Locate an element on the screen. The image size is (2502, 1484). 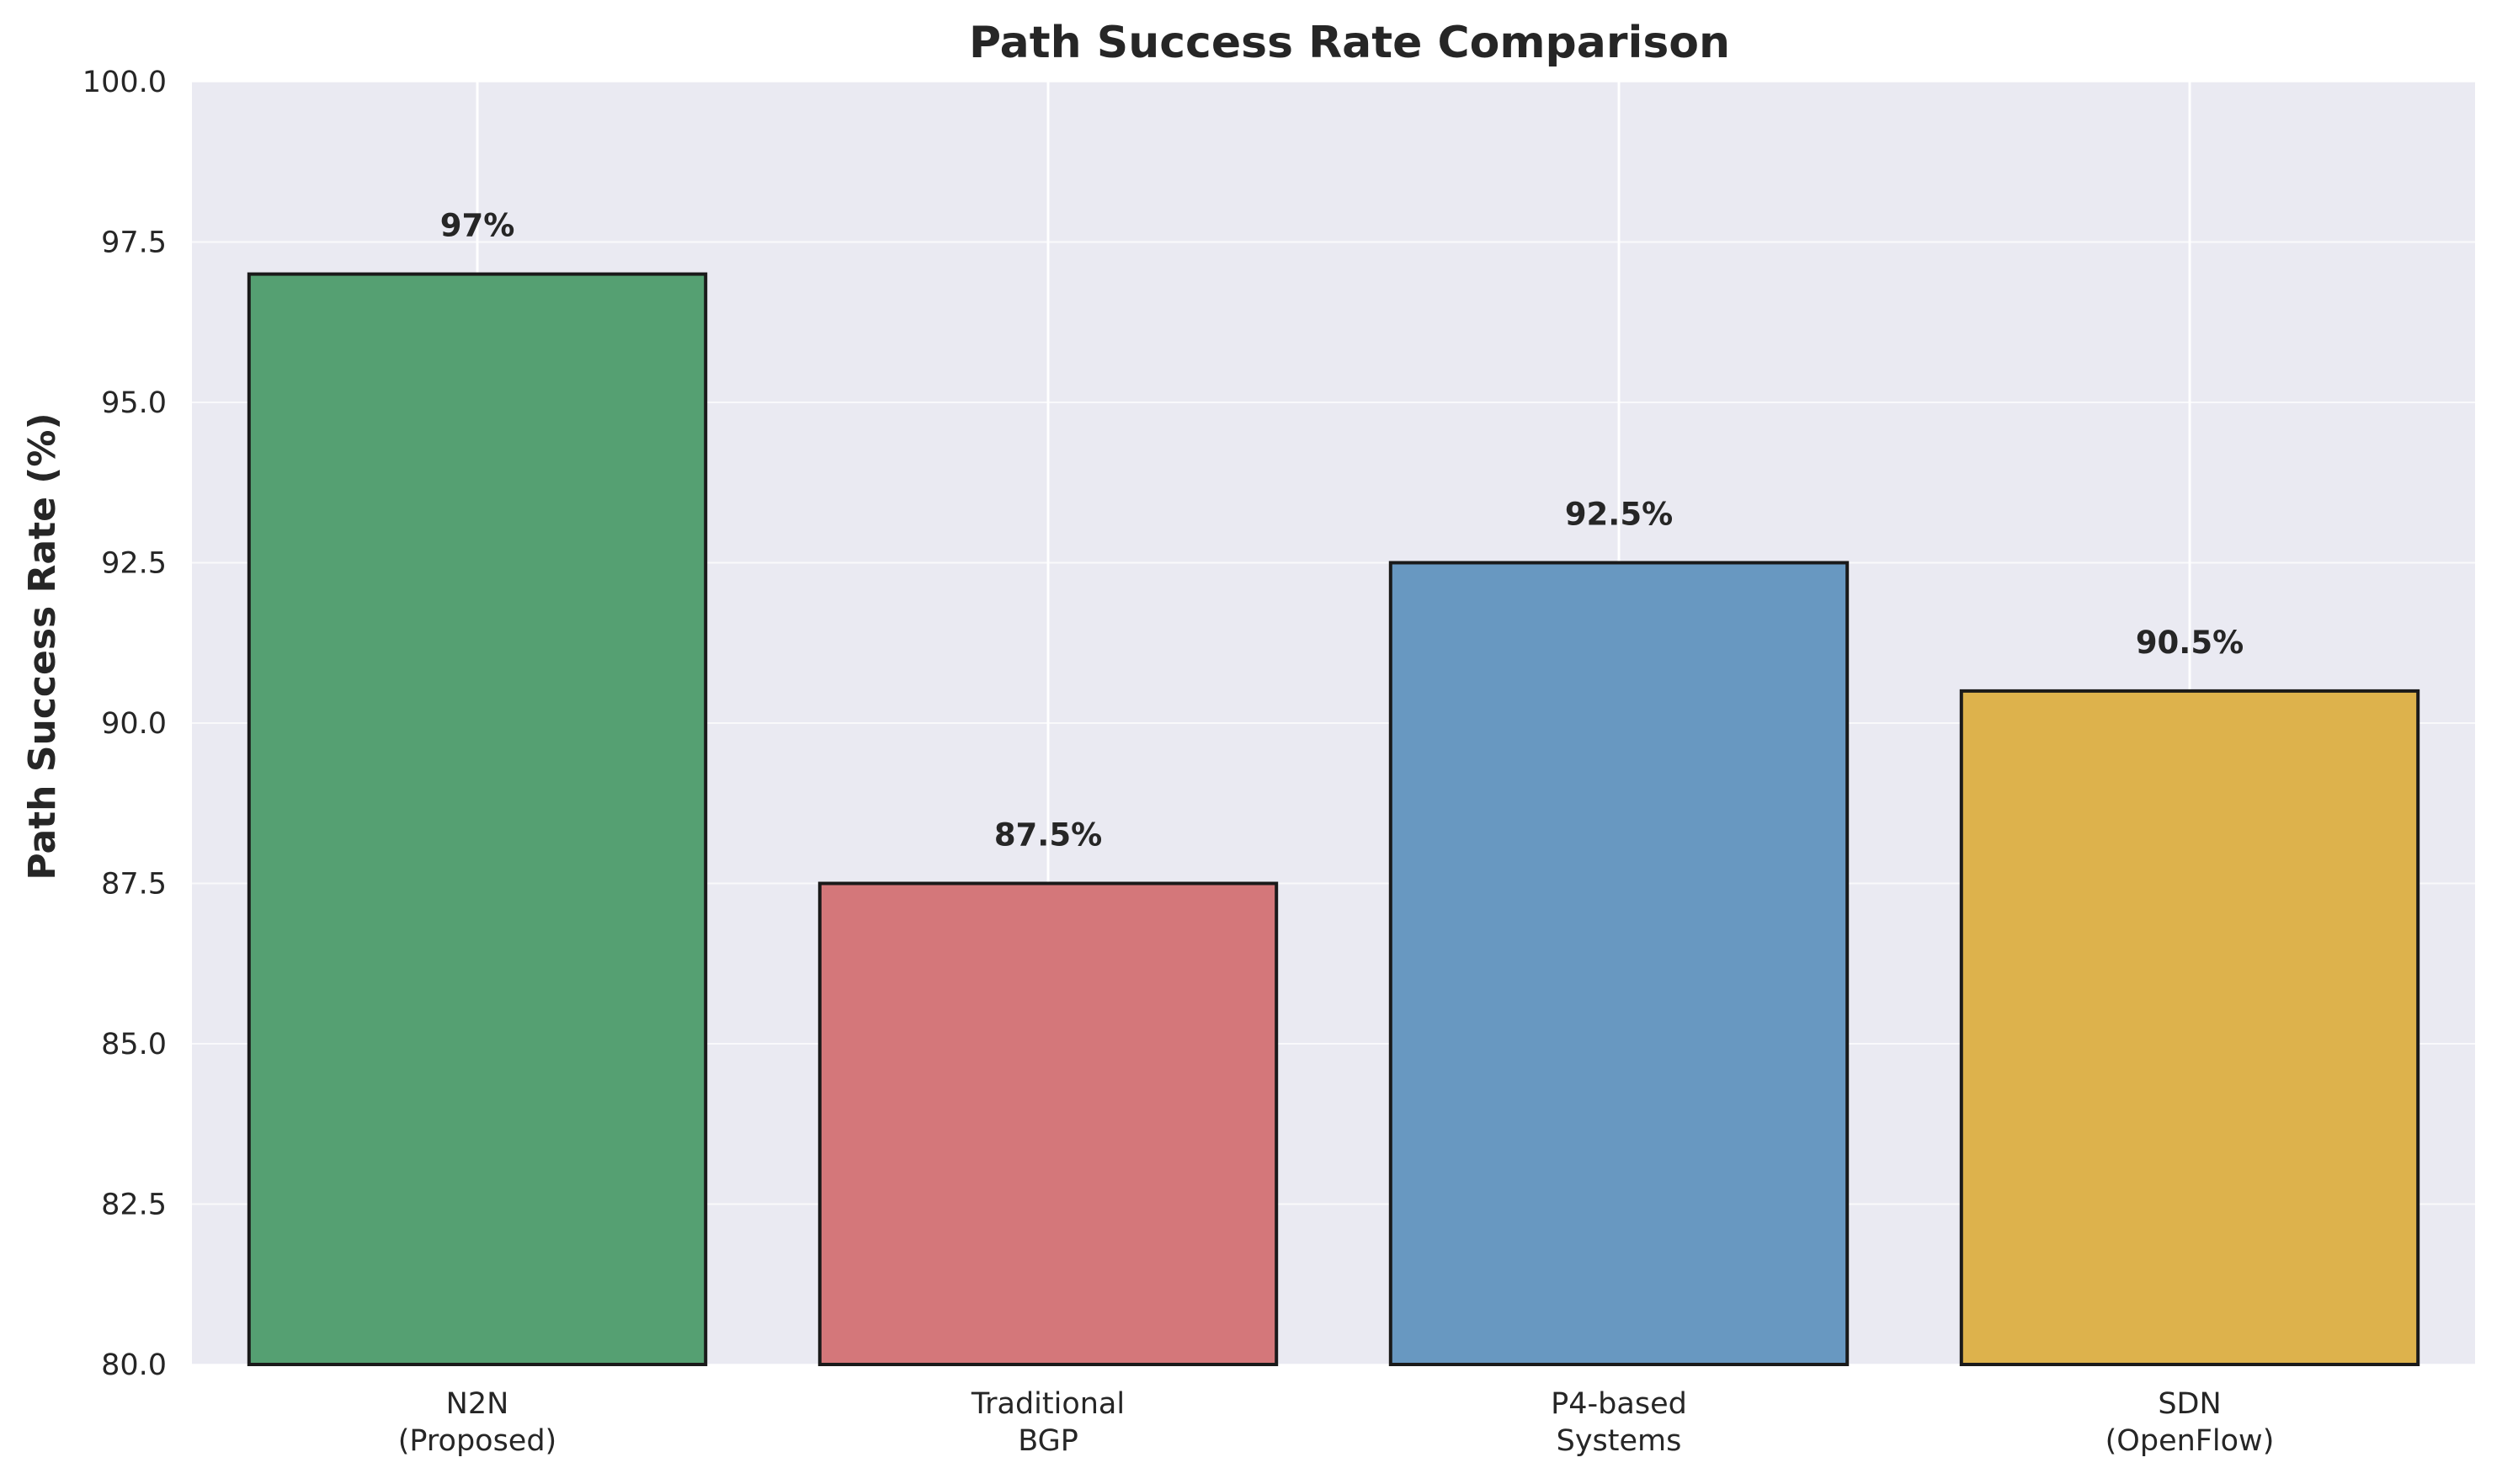
y-tick-label: 87.5 is located at coordinates (134, 885).